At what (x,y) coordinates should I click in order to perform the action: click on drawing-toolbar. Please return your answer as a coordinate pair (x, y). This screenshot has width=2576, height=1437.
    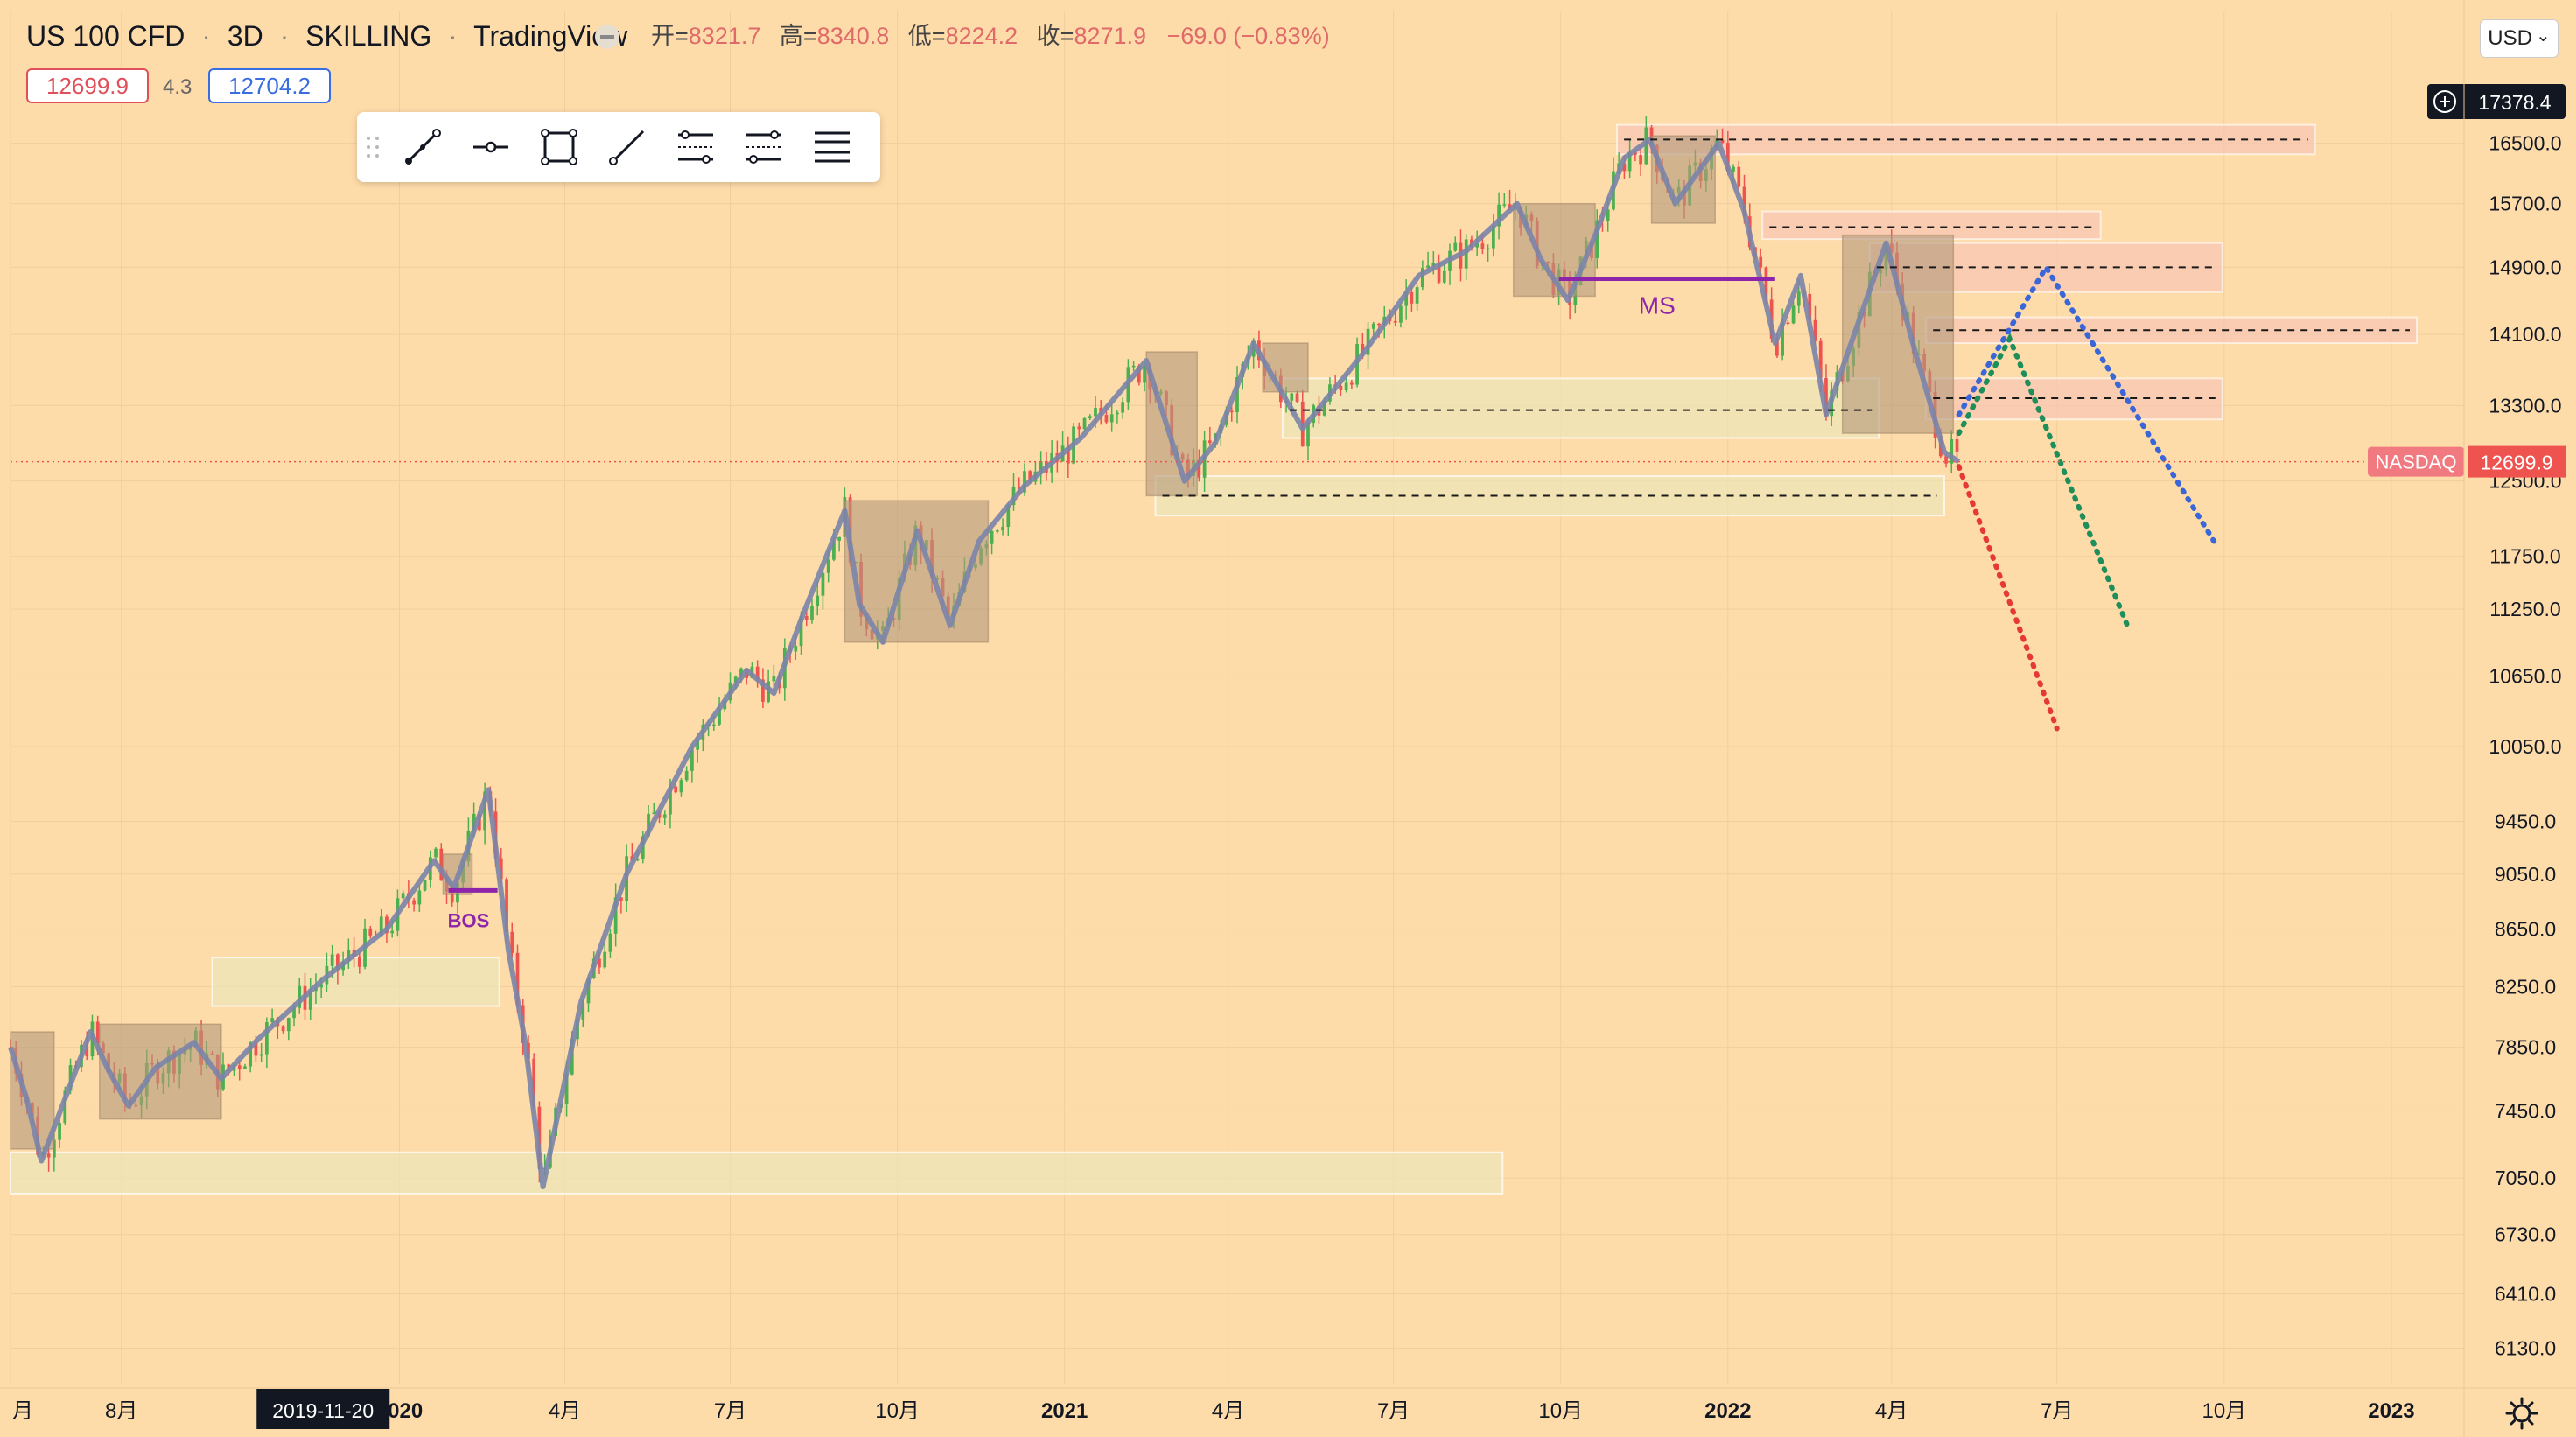
    Looking at the image, I should click on (618, 147).